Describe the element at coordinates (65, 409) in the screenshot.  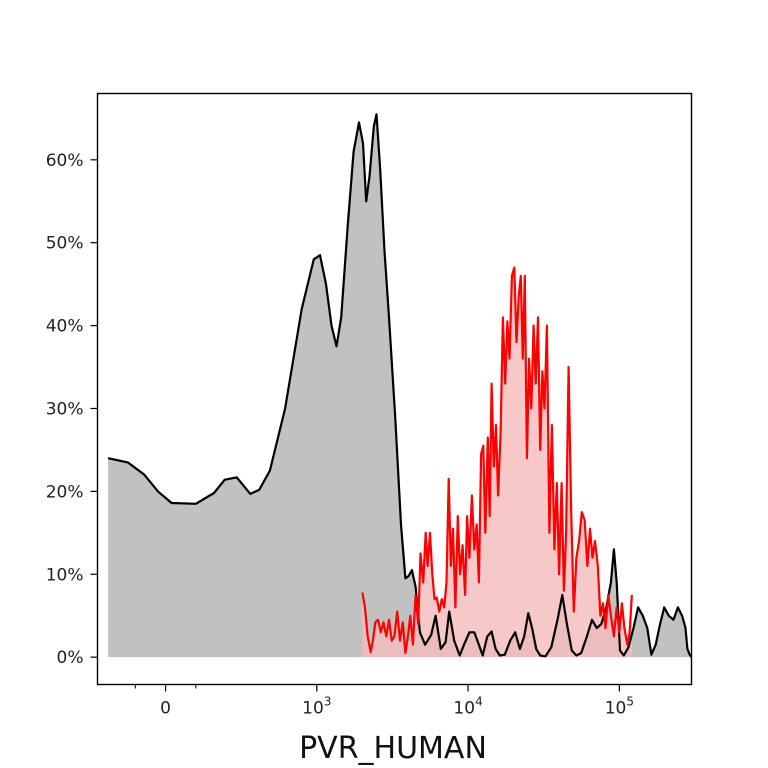
I see `y-tick-label: 30%` at that location.